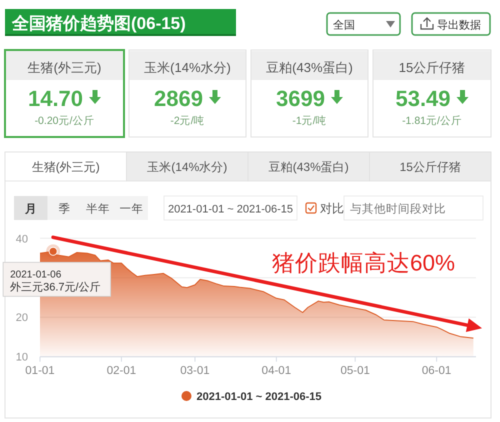 The width and height of the screenshot is (500, 422). Describe the element at coordinates (187, 120) in the screenshot. I see `text: -2元/吨` at that location.